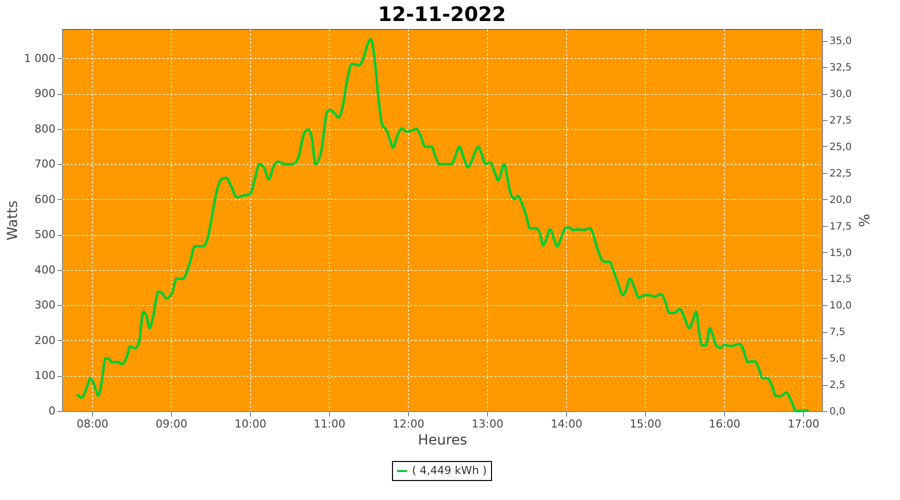  Describe the element at coordinates (45, 199) in the screenshot. I see `y-tick-label: 600` at that location.